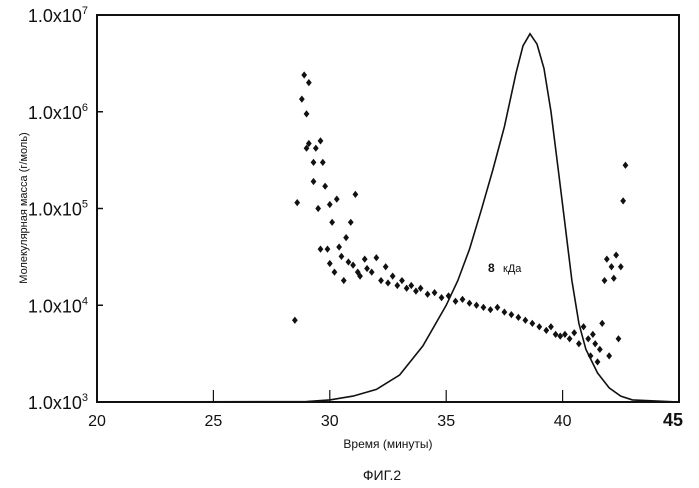 The width and height of the screenshot is (699, 488). Describe the element at coordinates (58, 15) in the screenshot. I see `y-tick-label: 1.0x10⁷` at that location.